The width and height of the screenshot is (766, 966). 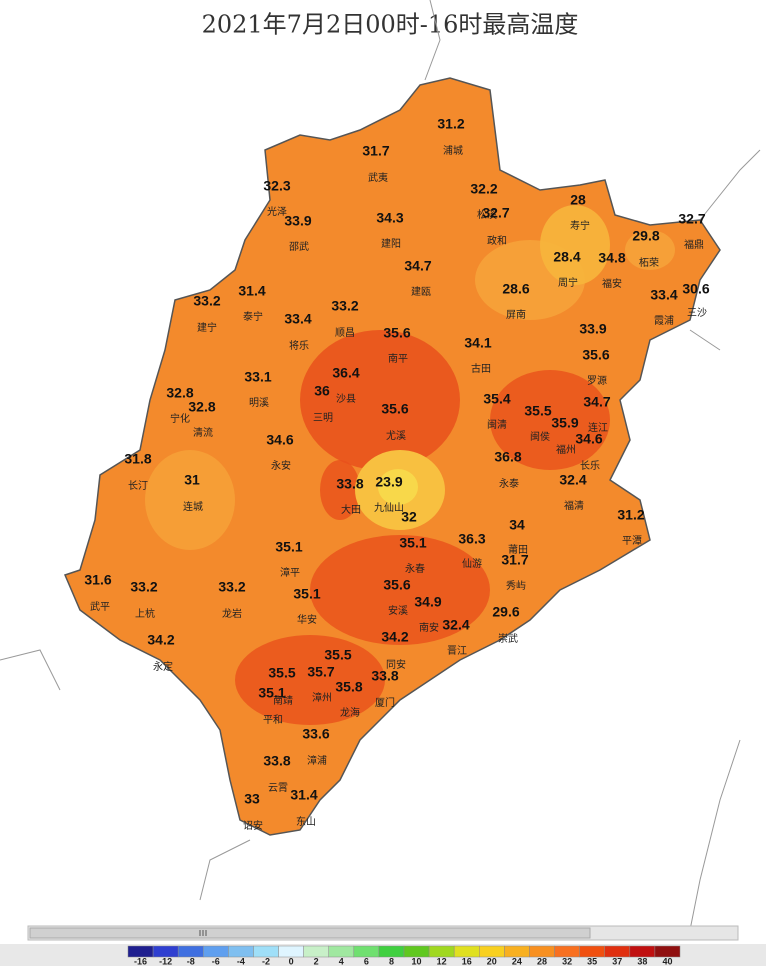 I want to click on place-name: 长乐, so click(x=590, y=466).